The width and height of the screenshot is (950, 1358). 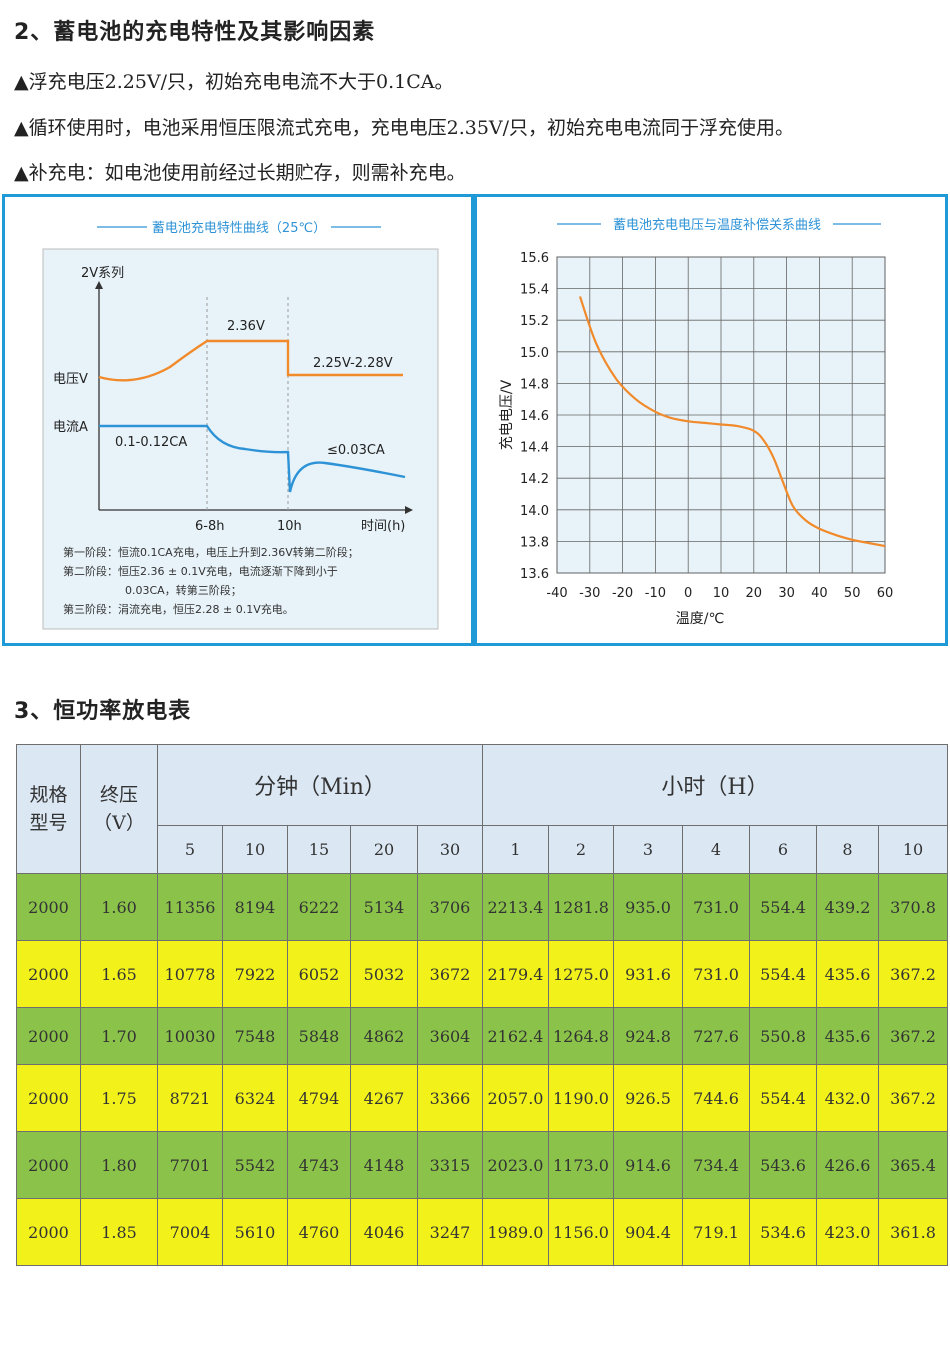 What do you see at coordinates (732, 422) in the screenshot?
I see `voltage-temperature-curve` at bounding box center [732, 422].